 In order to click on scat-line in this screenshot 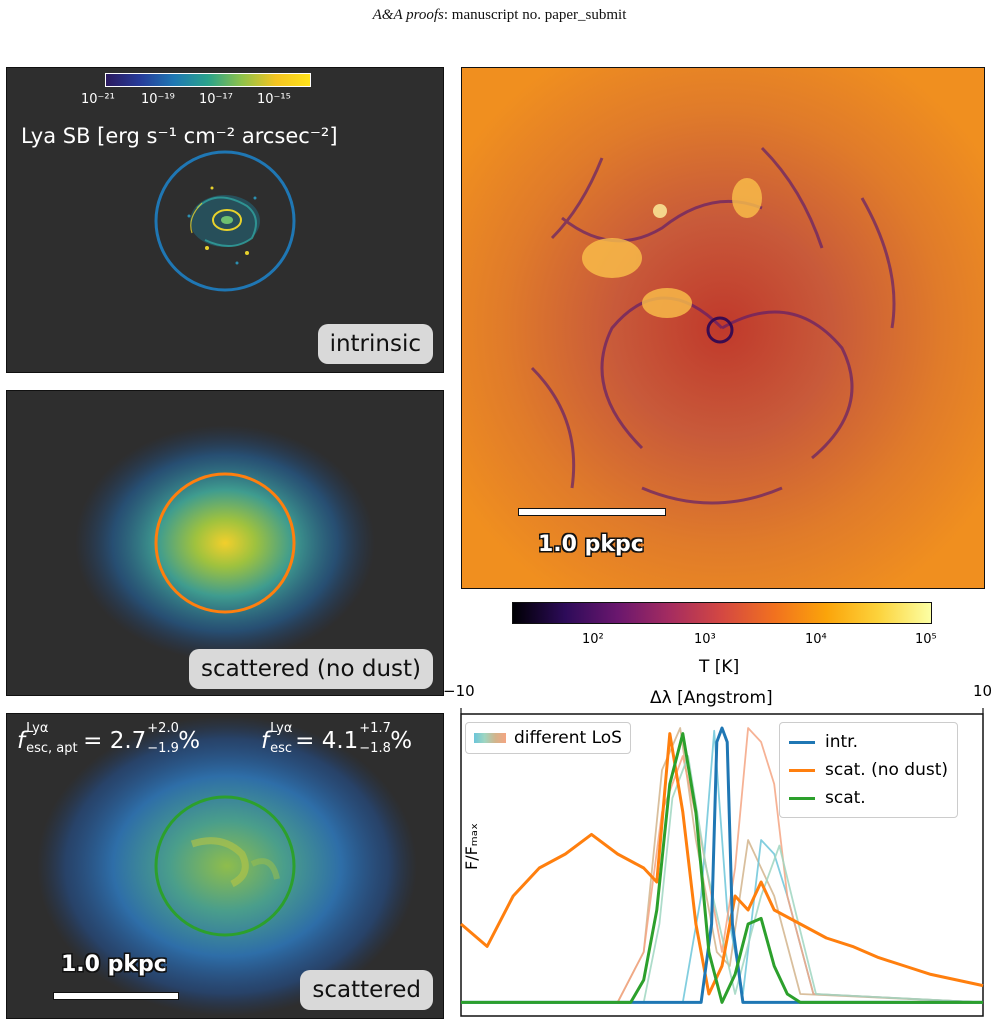, I will do `click(722, 868)`.